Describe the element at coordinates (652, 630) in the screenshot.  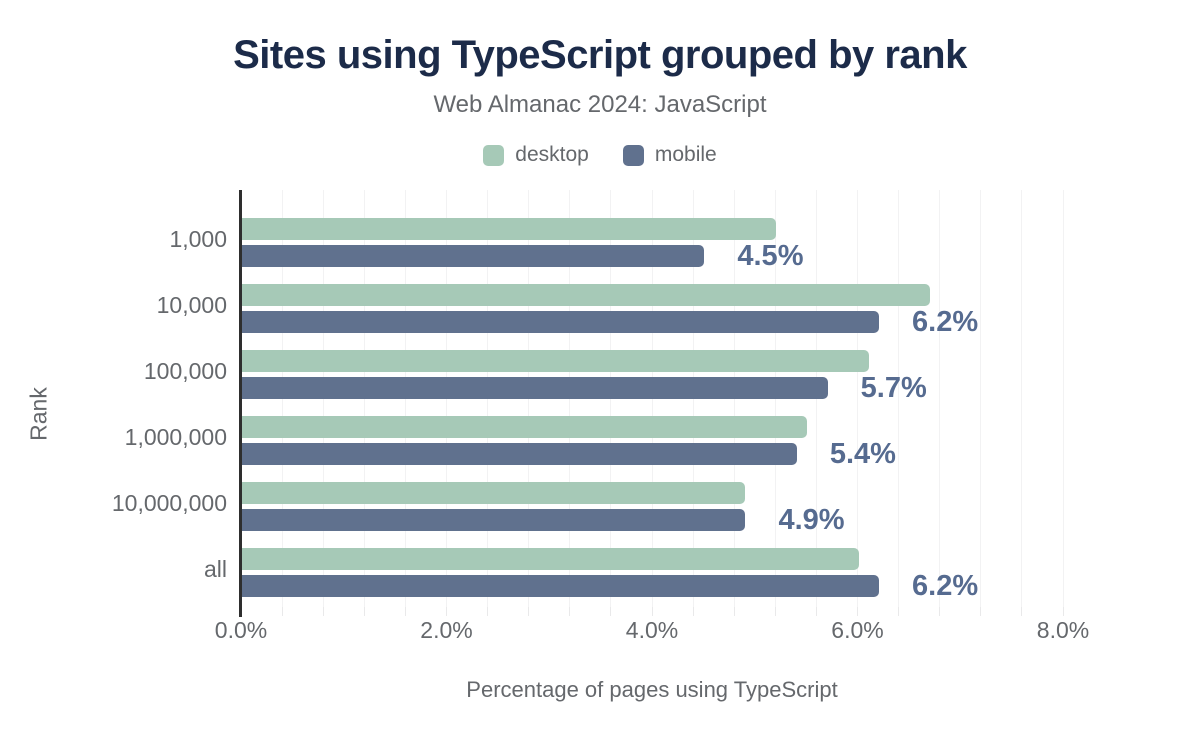
I see `x-axis-tick-label: 4.0%` at that location.